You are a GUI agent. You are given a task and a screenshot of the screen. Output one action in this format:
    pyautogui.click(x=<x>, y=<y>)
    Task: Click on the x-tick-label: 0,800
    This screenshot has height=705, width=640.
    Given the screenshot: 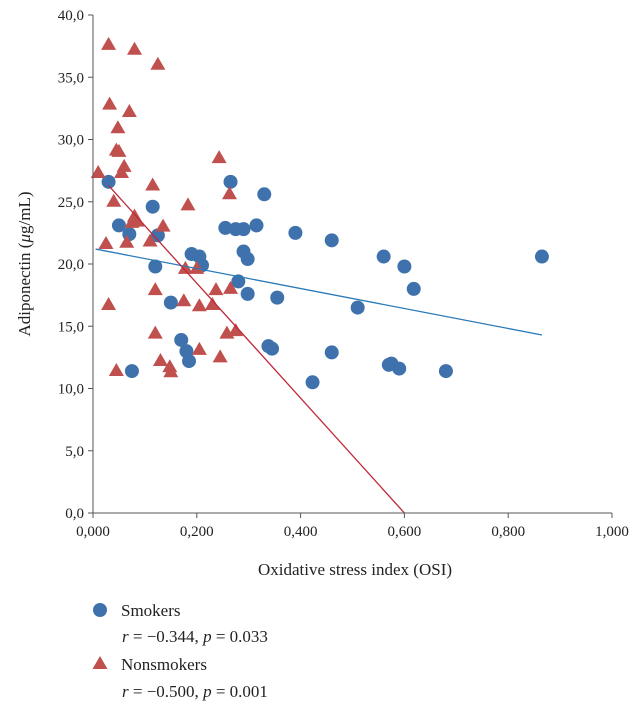 What is the action you would take?
    pyautogui.click(x=508, y=532)
    